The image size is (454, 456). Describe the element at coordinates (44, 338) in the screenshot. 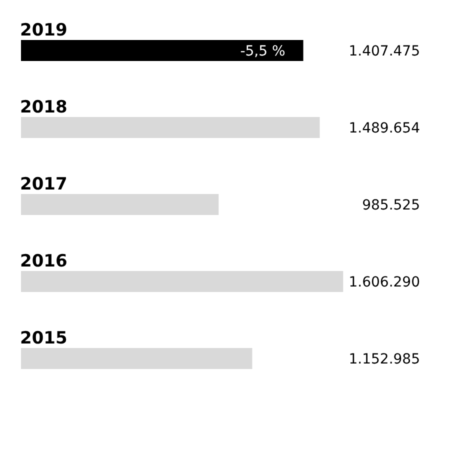

I see `y-tick-label: 2015` at that location.